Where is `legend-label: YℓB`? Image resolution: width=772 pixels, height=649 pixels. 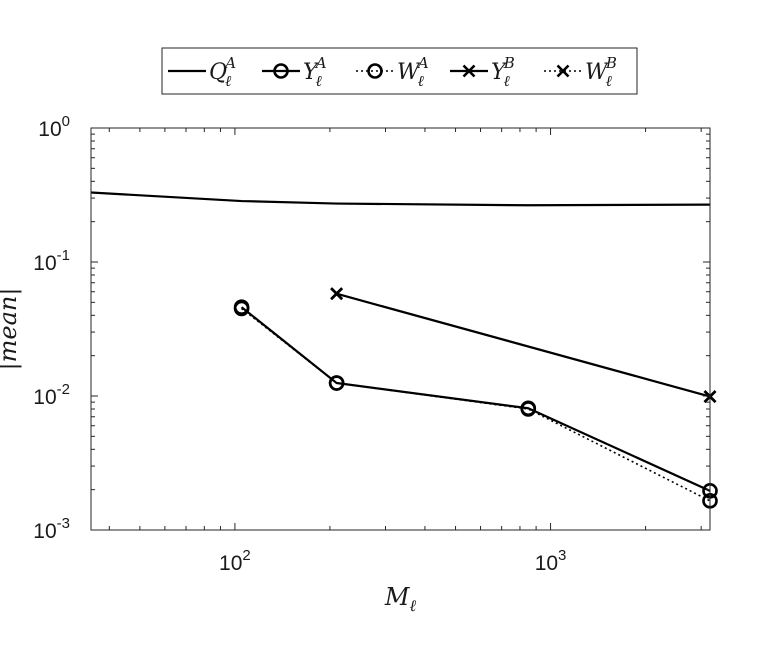 legend-label: YℓB is located at coordinates (503, 72).